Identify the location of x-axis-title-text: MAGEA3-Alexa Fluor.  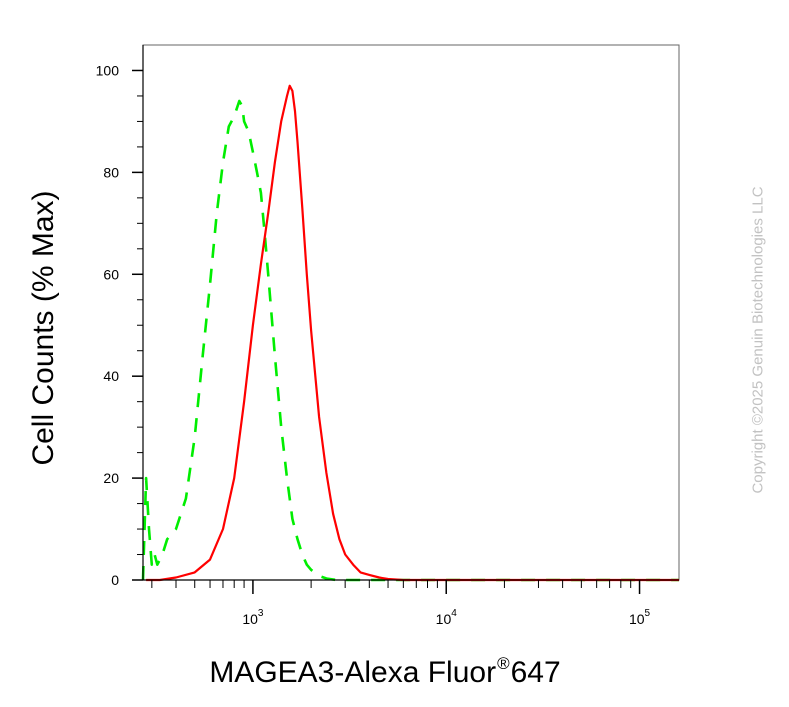
(353, 672).